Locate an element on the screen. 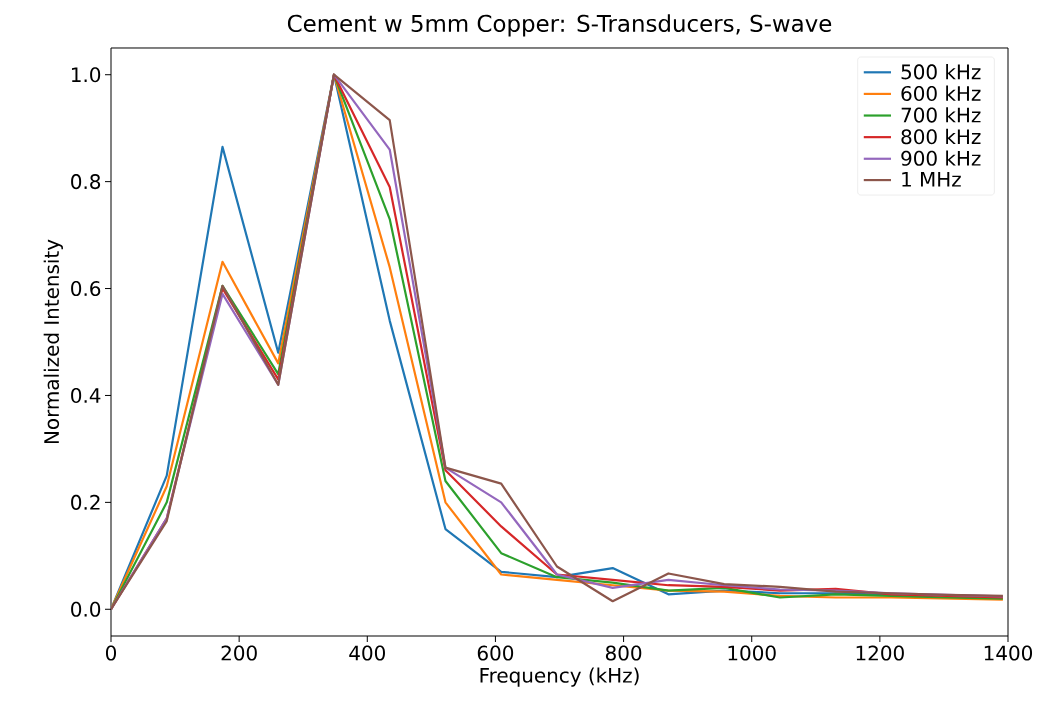 Image resolution: width=1044 pixels, height=723 pixels. x-tick-label: 600 is located at coordinates (495, 653).